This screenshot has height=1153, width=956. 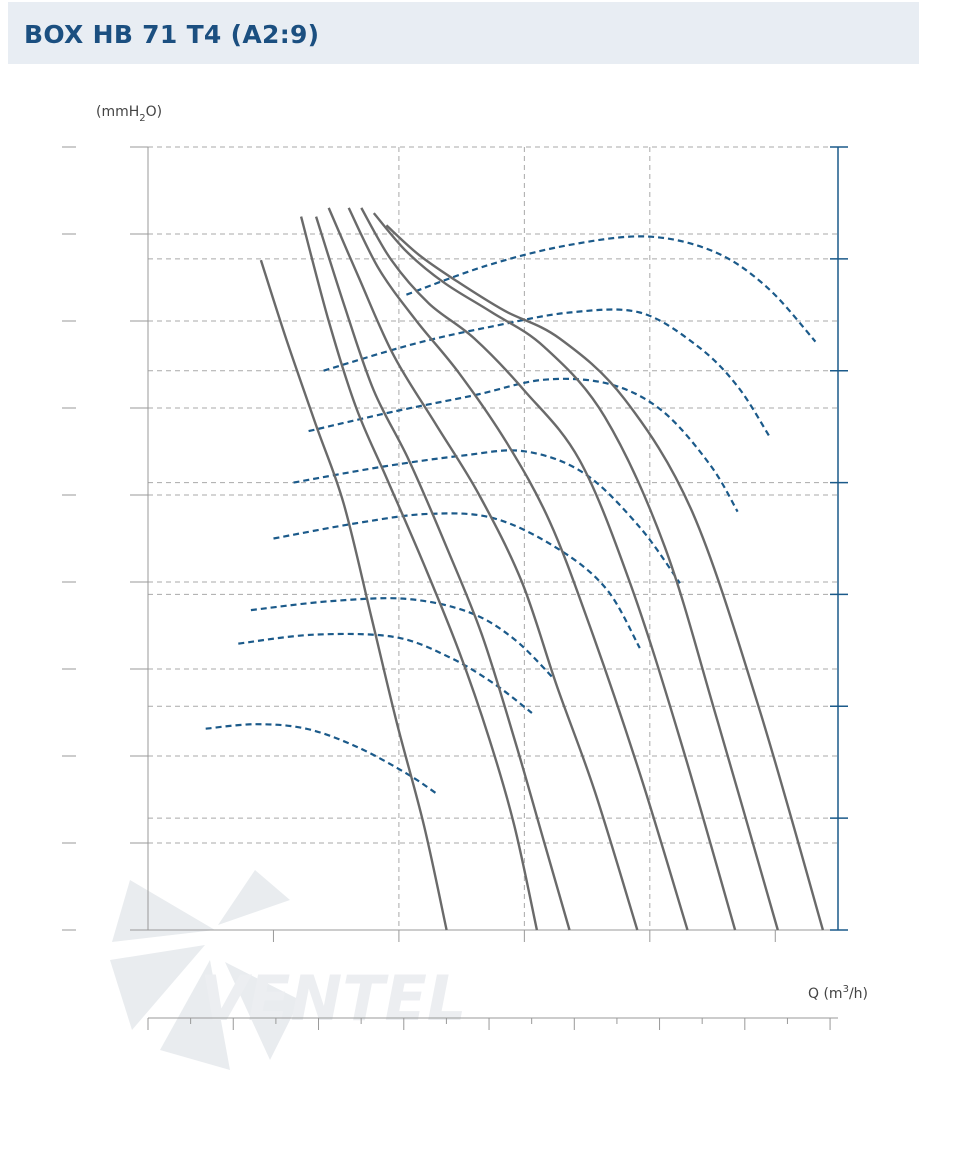 I want to click on title-bar: BOX HB 71 T4 (A2:9), so click(x=463, y=33).